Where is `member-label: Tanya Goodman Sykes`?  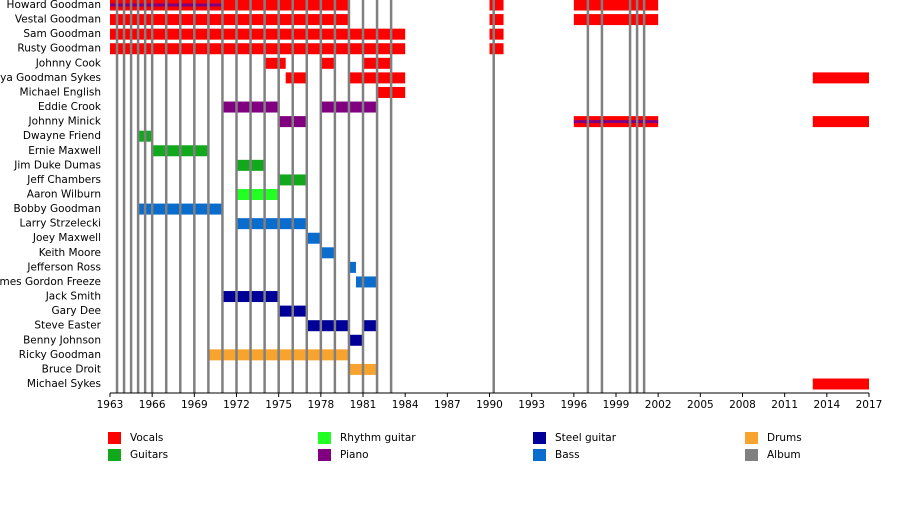 member-label: Tanya Goodman Sykes is located at coordinates (50, 78).